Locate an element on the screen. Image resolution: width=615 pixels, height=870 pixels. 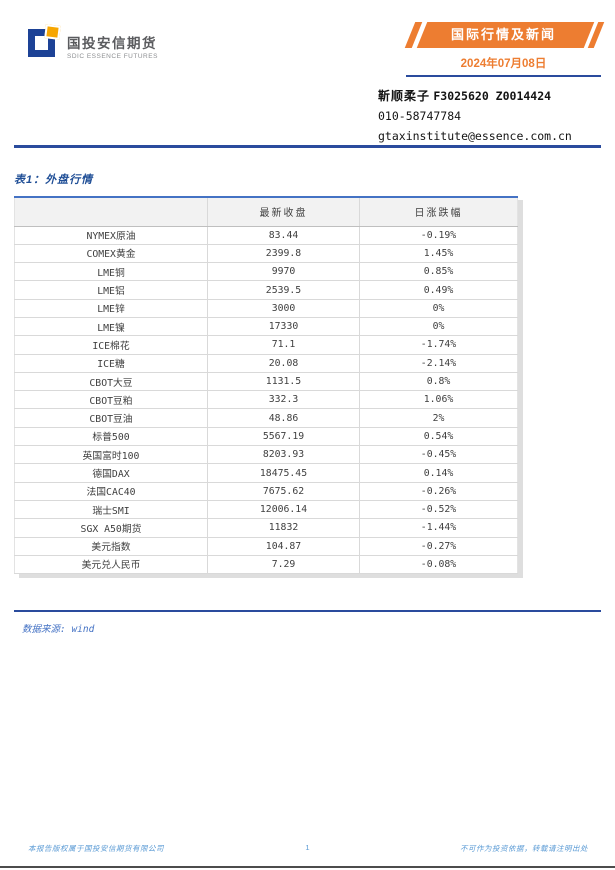
analyst-email: gtaxinstitute@essence.com.cn is located at coordinates (475, 136).